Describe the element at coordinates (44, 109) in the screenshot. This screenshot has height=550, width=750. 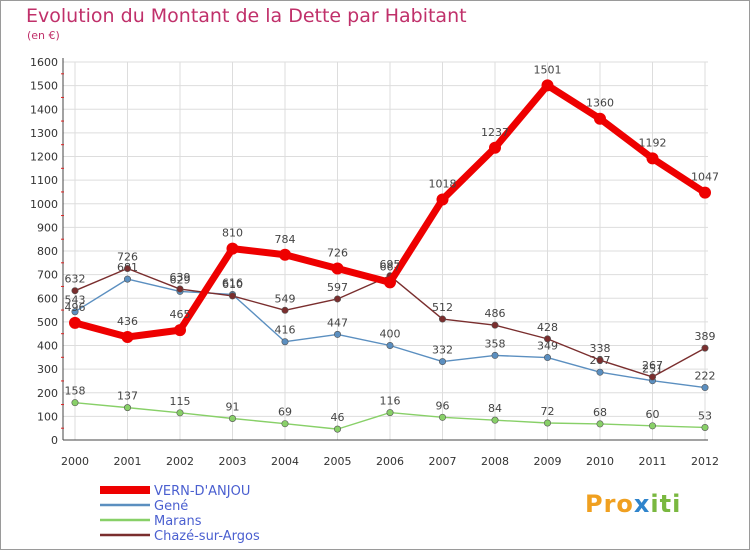
I see `y-tick-label: 1400` at that location.